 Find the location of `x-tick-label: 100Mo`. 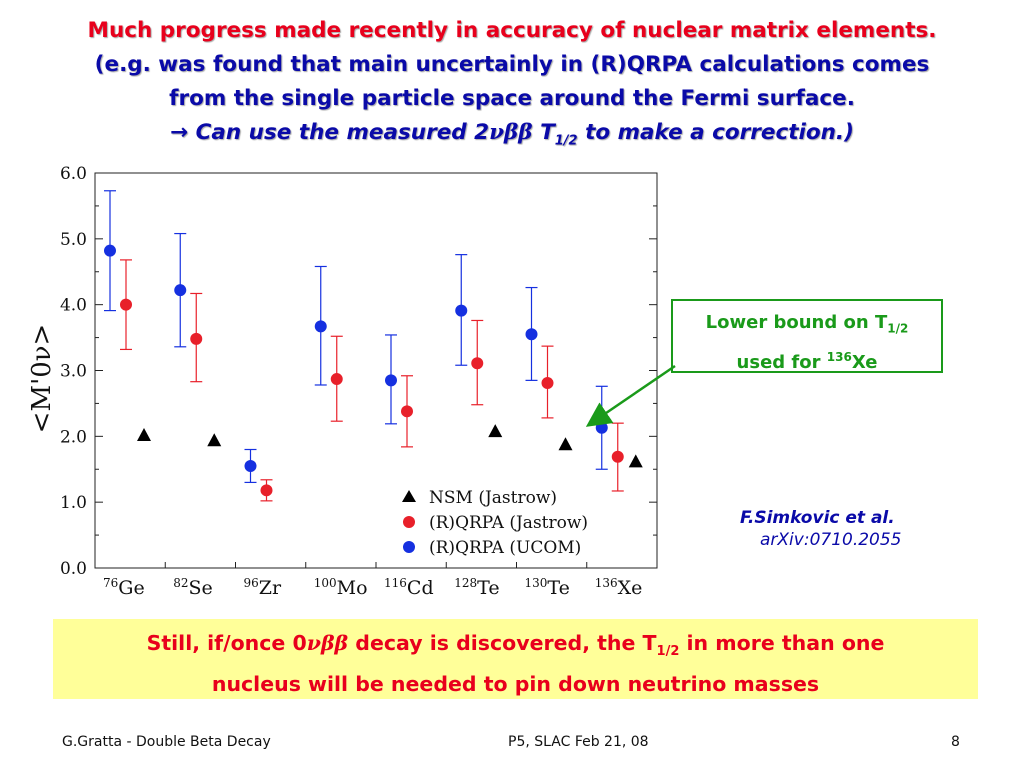

x-tick-label: 100Mo is located at coordinates (341, 587).